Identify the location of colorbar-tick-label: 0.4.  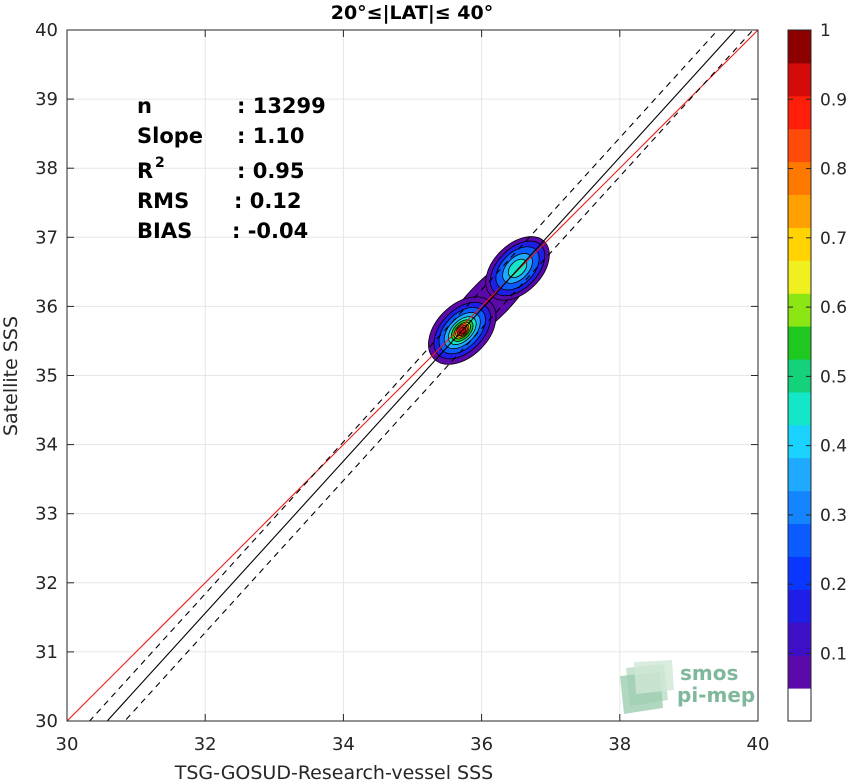
(833, 447).